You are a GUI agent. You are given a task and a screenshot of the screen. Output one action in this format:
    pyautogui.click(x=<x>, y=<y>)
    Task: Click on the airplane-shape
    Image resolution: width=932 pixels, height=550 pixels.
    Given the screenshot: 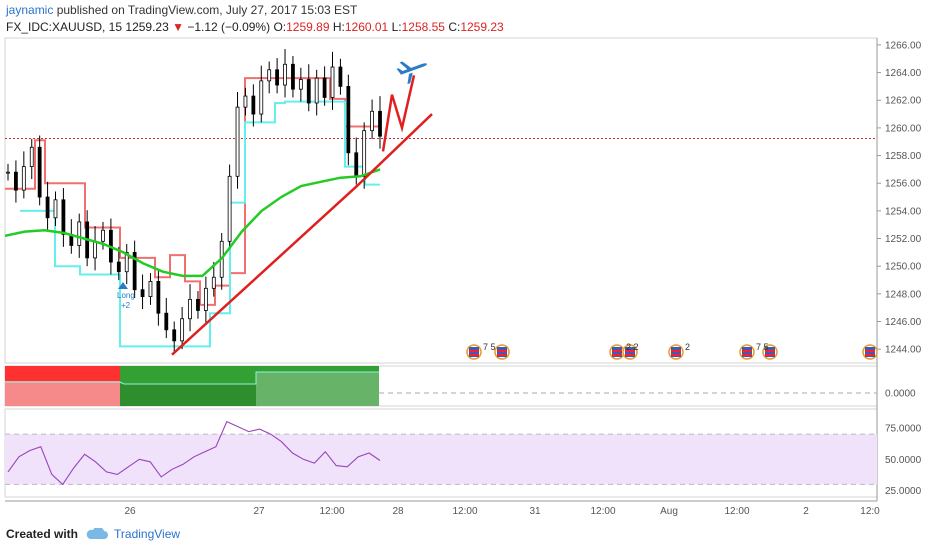 What is the action you would take?
    pyautogui.click(x=411, y=73)
    